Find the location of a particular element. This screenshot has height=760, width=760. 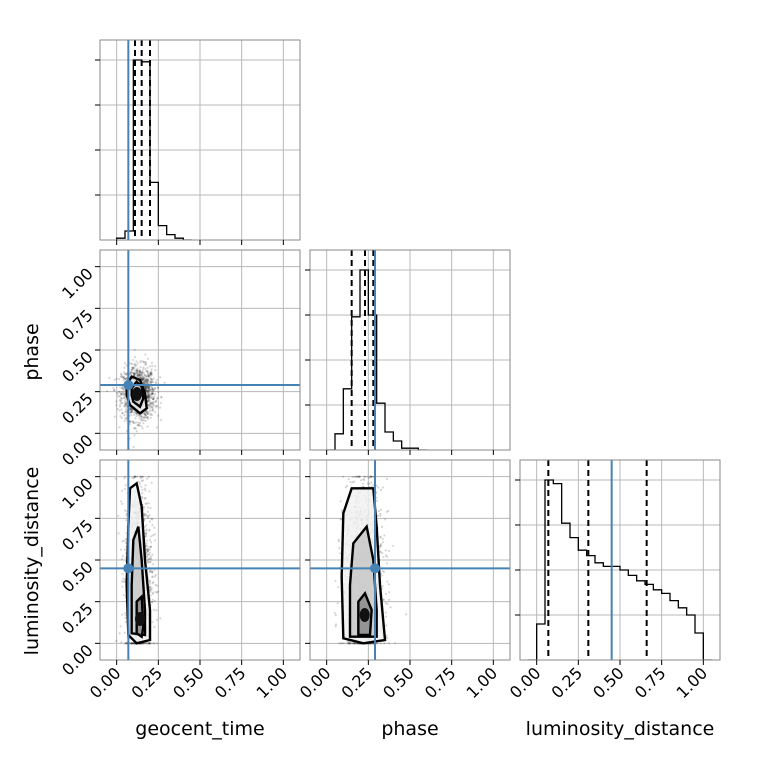

histogram-luminosity_distance is located at coordinates (620, 569).